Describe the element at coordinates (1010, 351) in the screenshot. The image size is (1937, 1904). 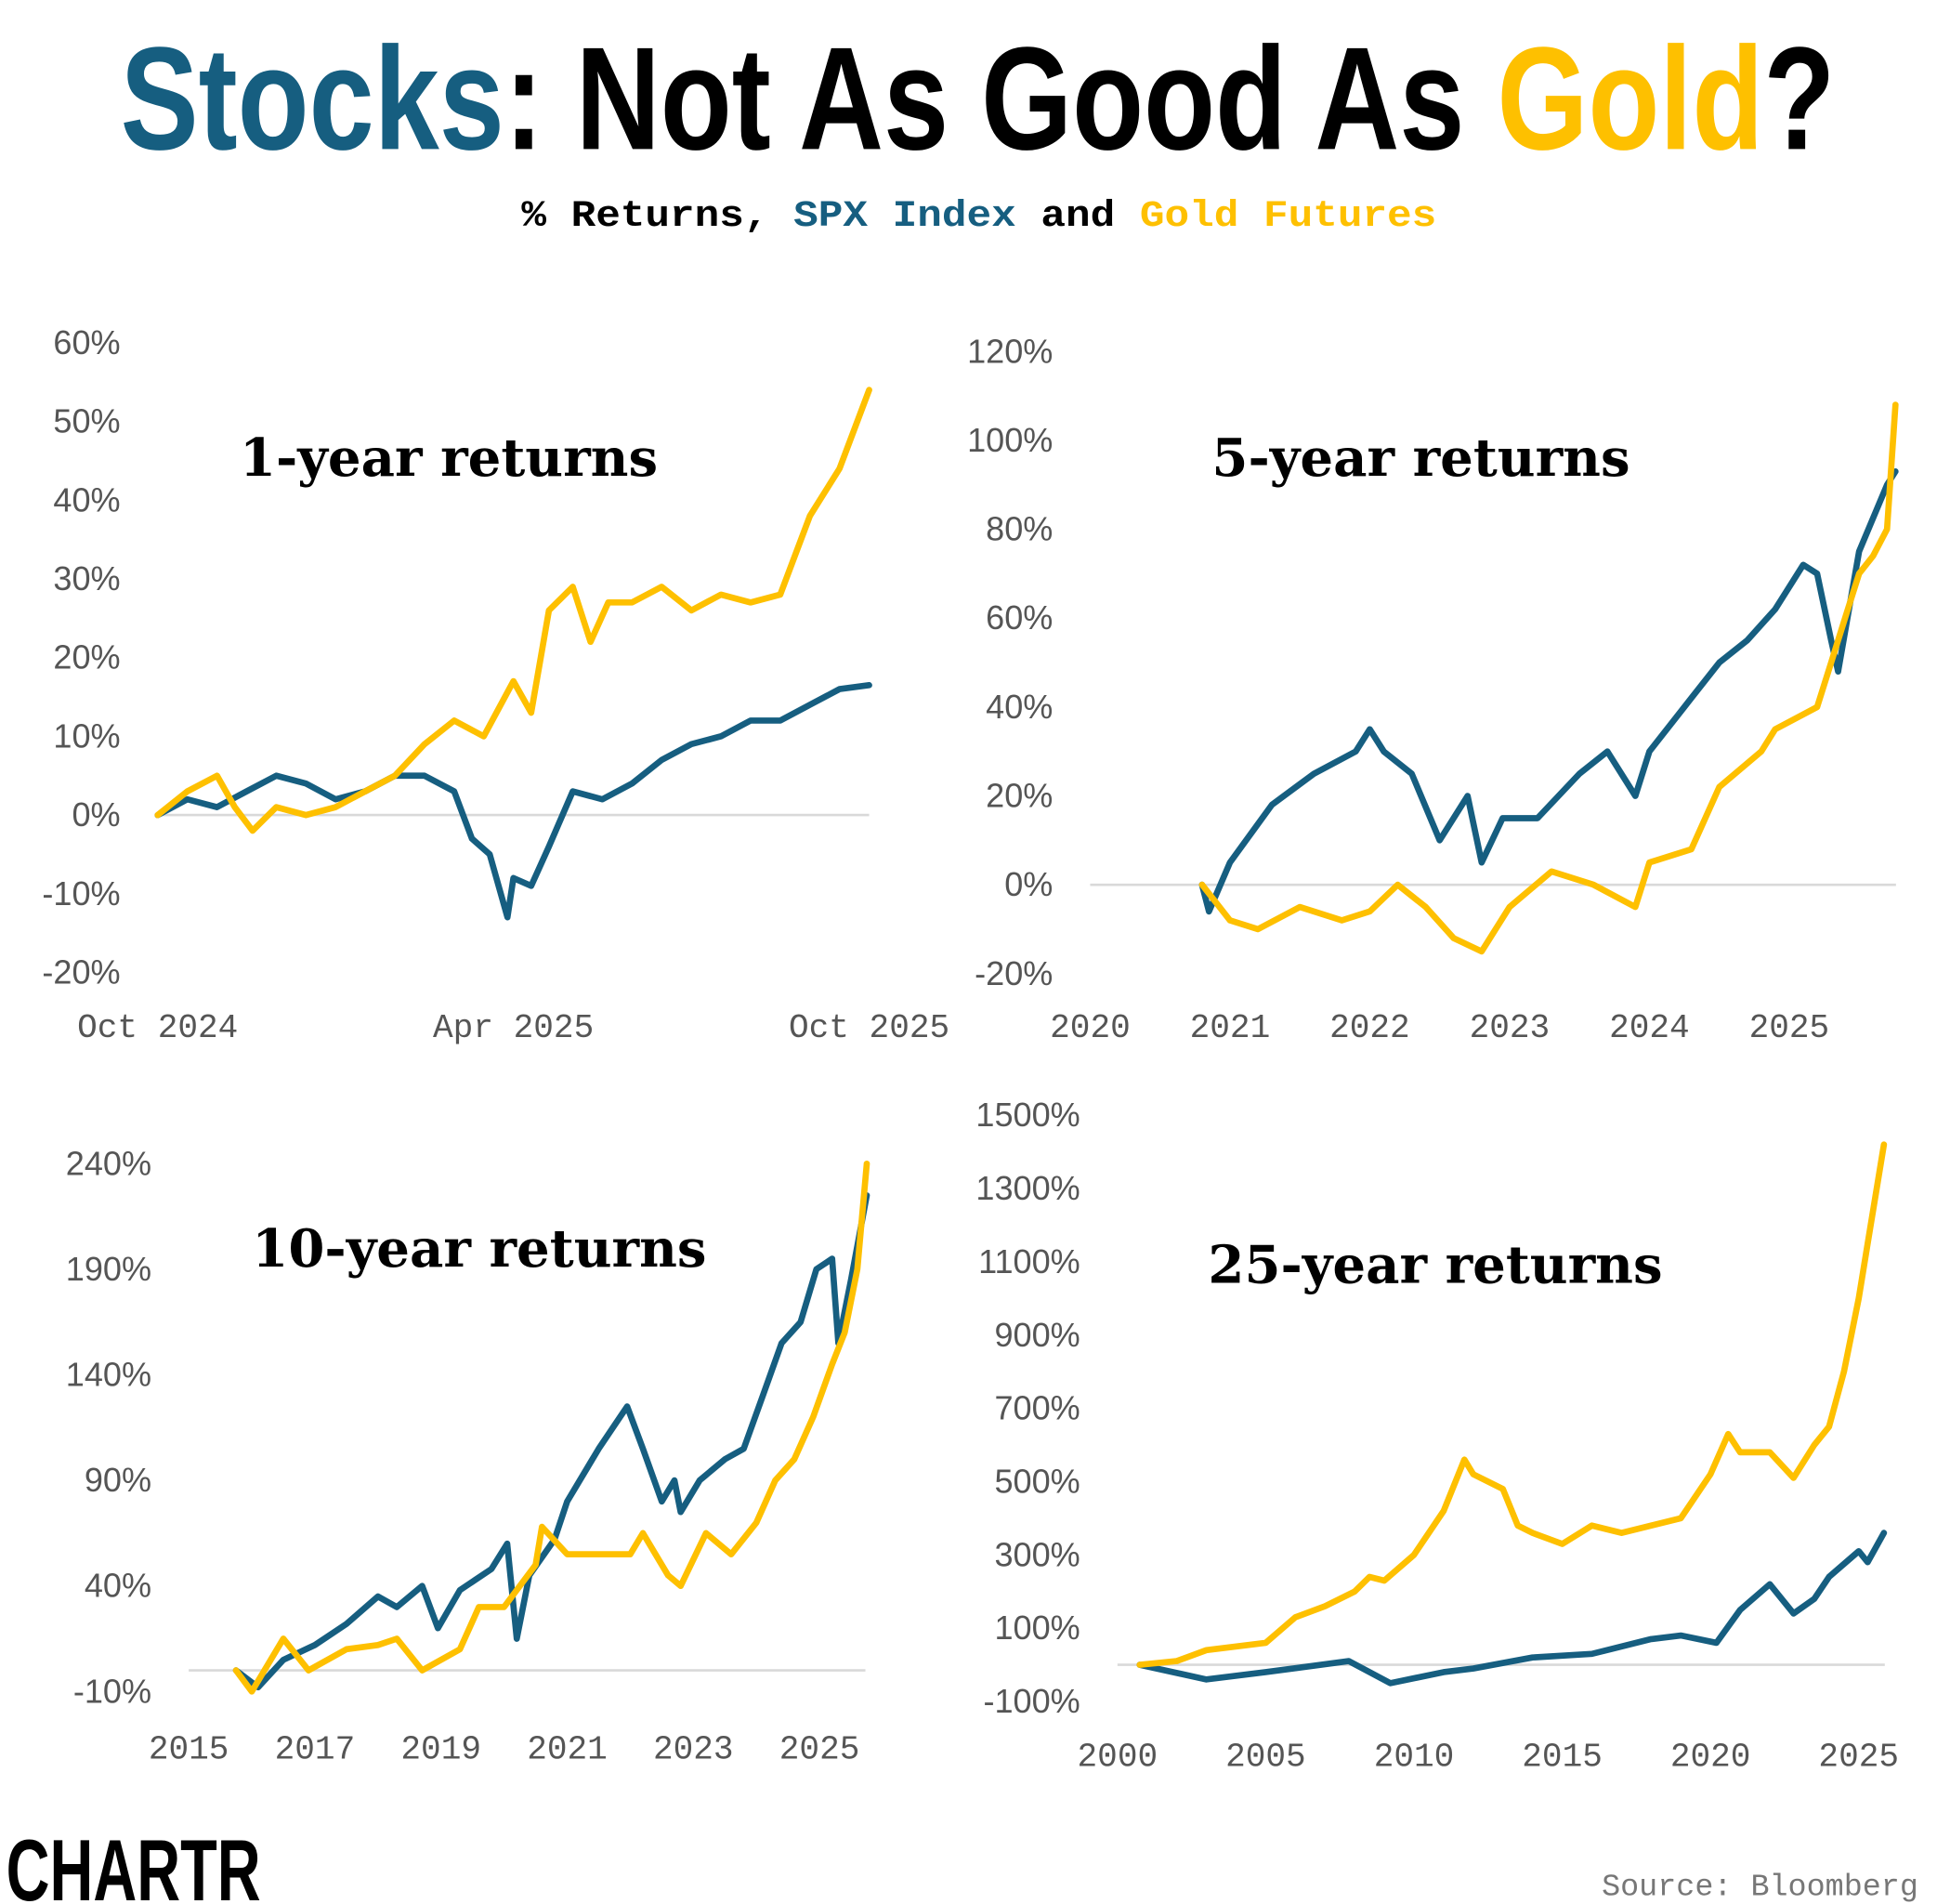
I see `y-tick-label: 120%` at that location.